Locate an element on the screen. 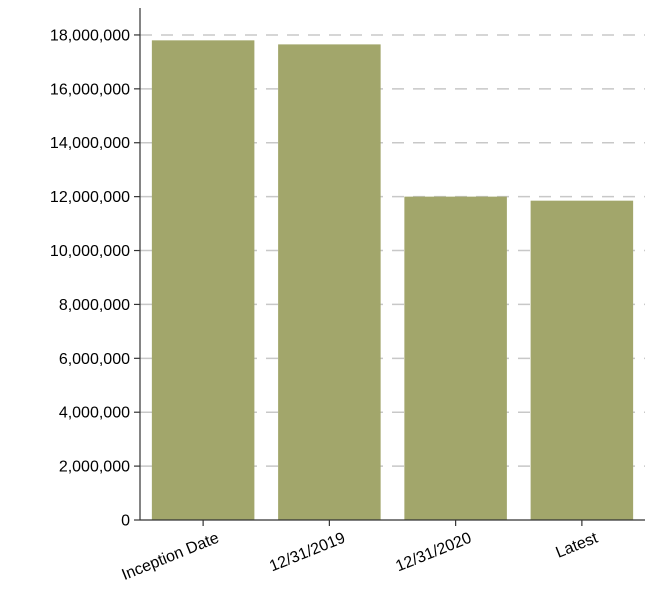 The image size is (652, 601). x-tick-label: 12/31/2019 is located at coordinates (307, 553).